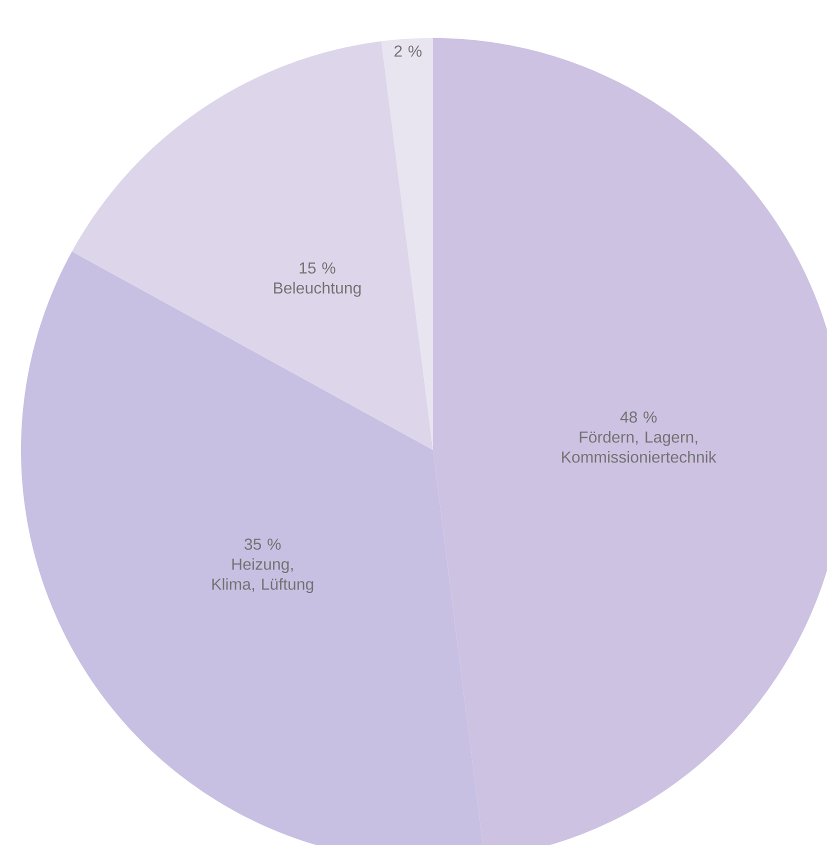  Describe the element at coordinates (408, 51) in the screenshot. I see `data-label: 2 %` at that location.